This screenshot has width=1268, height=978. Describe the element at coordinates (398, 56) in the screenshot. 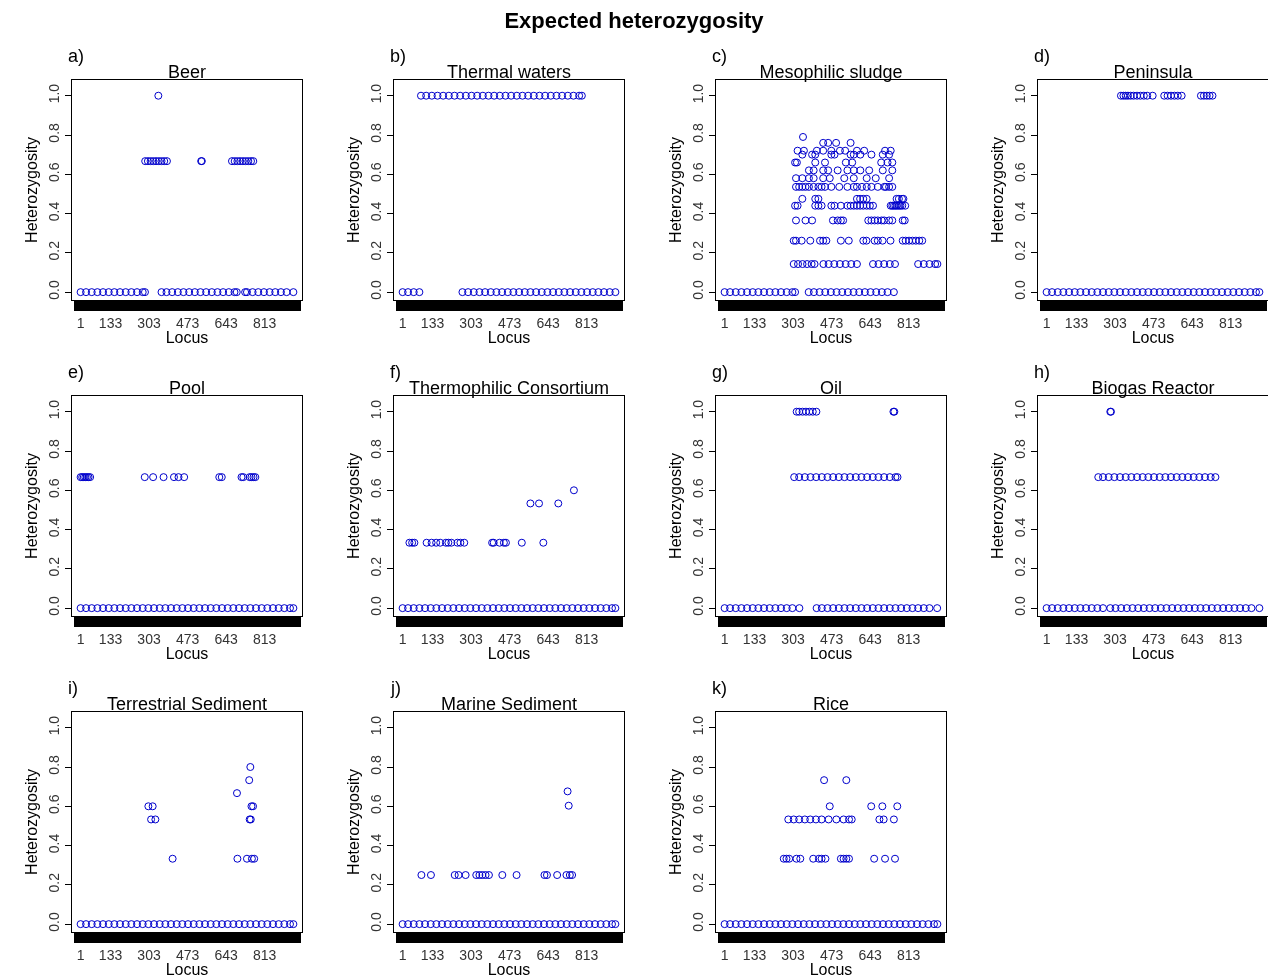

I see `text: b)` at that location.